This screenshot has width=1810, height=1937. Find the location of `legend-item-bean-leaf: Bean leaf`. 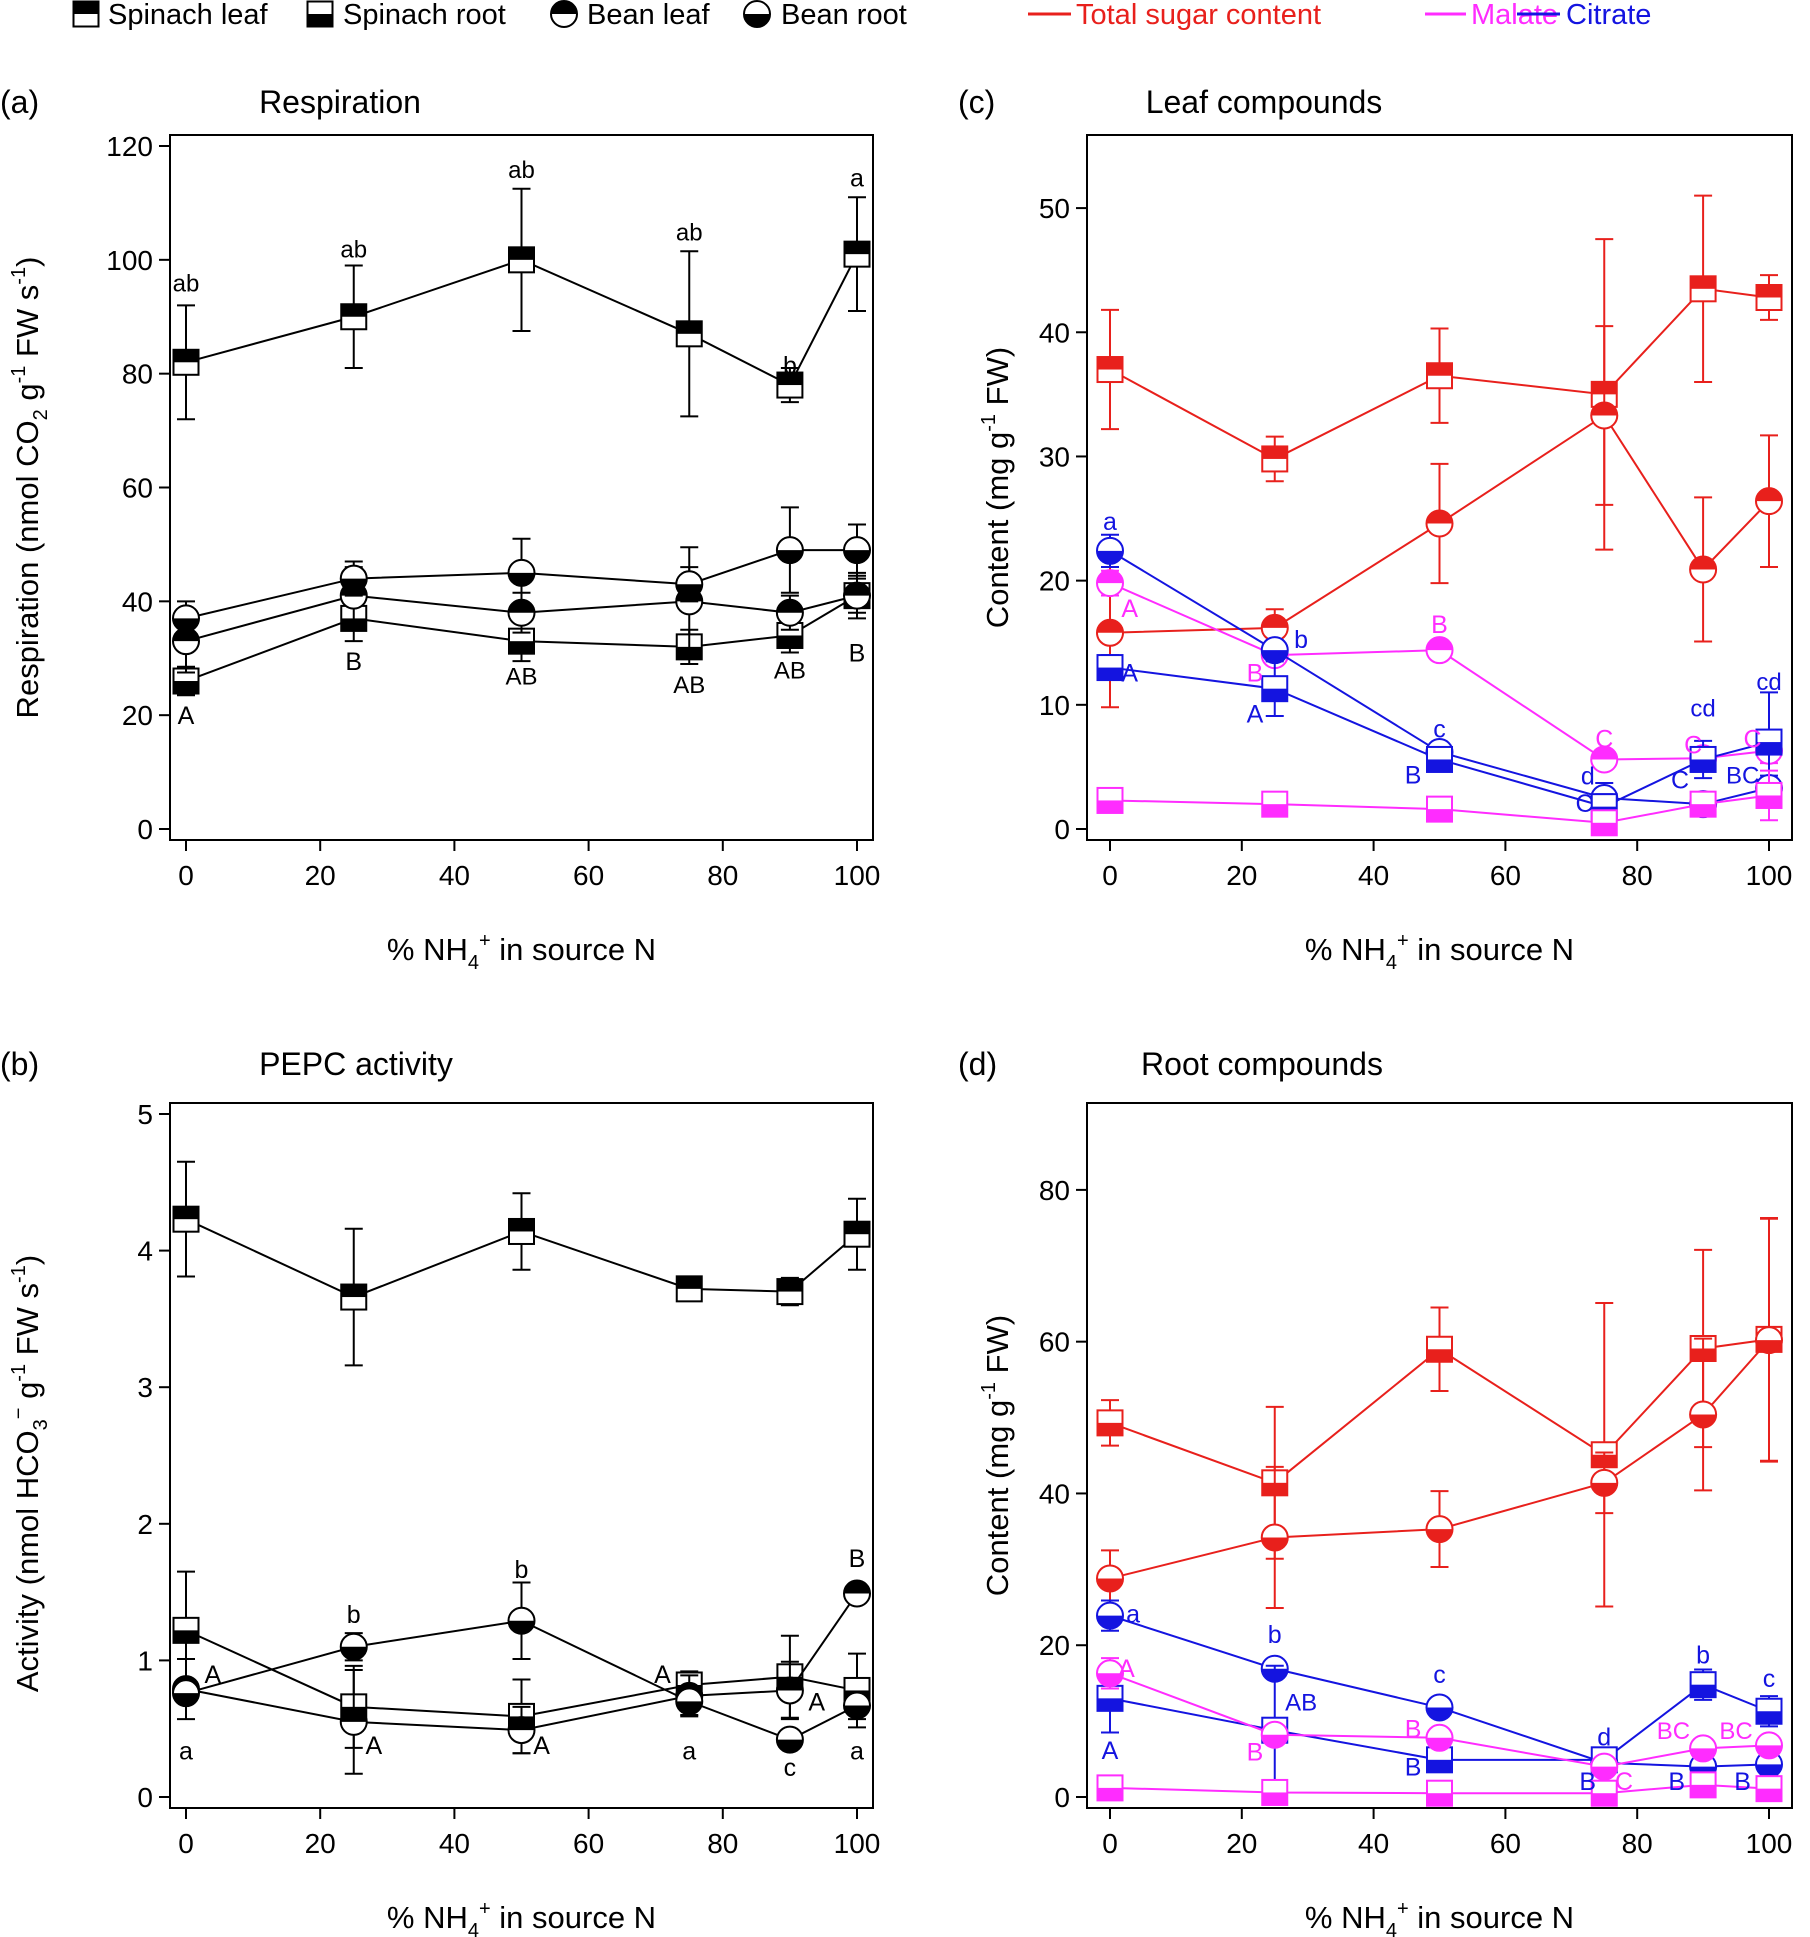

legend-item-bean-leaf: Bean leaf is located at coordinates (630, 15).